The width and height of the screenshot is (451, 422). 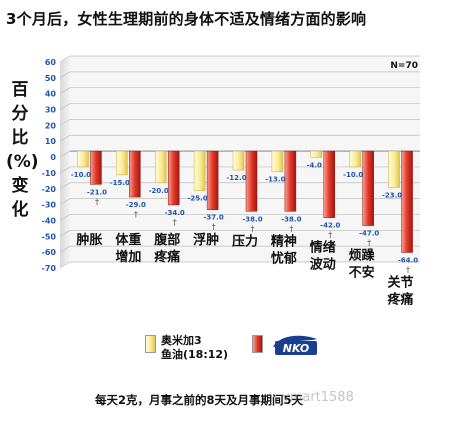 What do you see at coordinates (186, 19) in the screenshot?
I see `chart-title: 3个月后，女性生理期前的身体不适及情绪方面的影响` at bounding box center [186, 19].